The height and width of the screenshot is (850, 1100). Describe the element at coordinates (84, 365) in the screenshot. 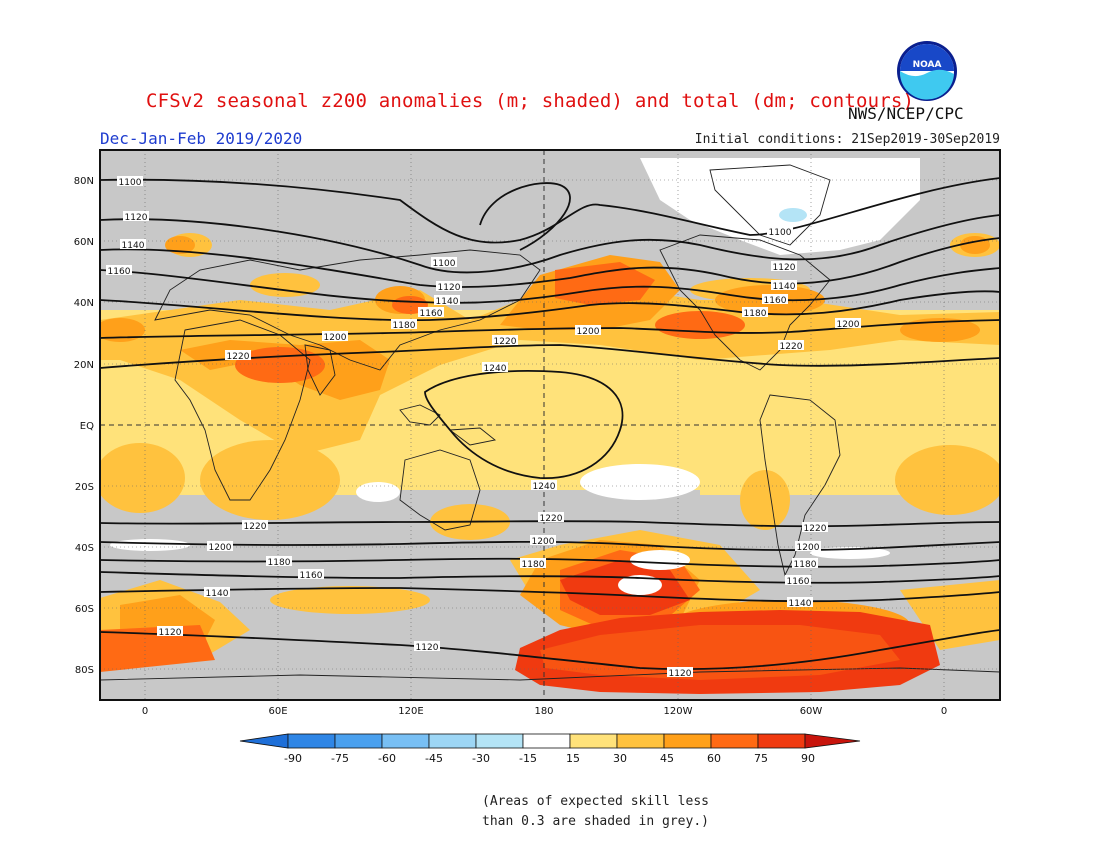

I see `svg-text: 20N` at that location.